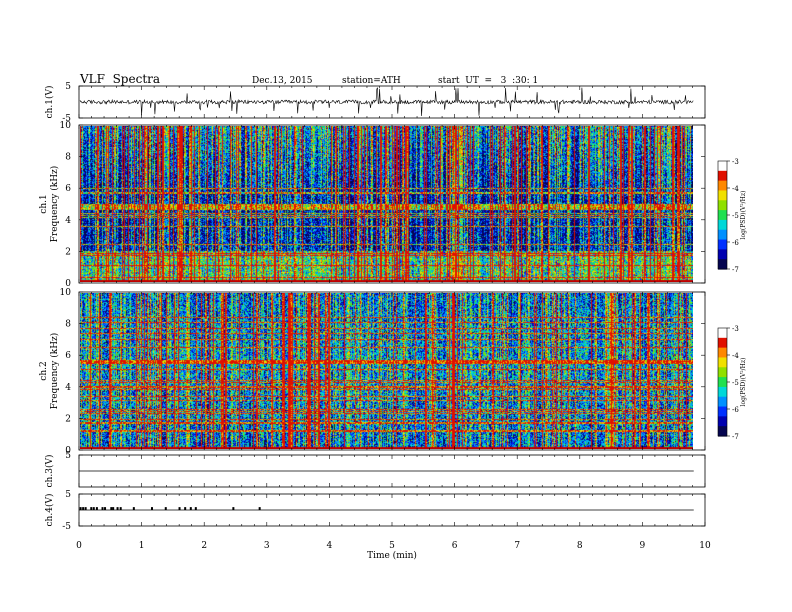 The width and height of the screenshot is (792, 612). I want to click on ch2-colorbar-tick-label: -5, so click(735, 383).